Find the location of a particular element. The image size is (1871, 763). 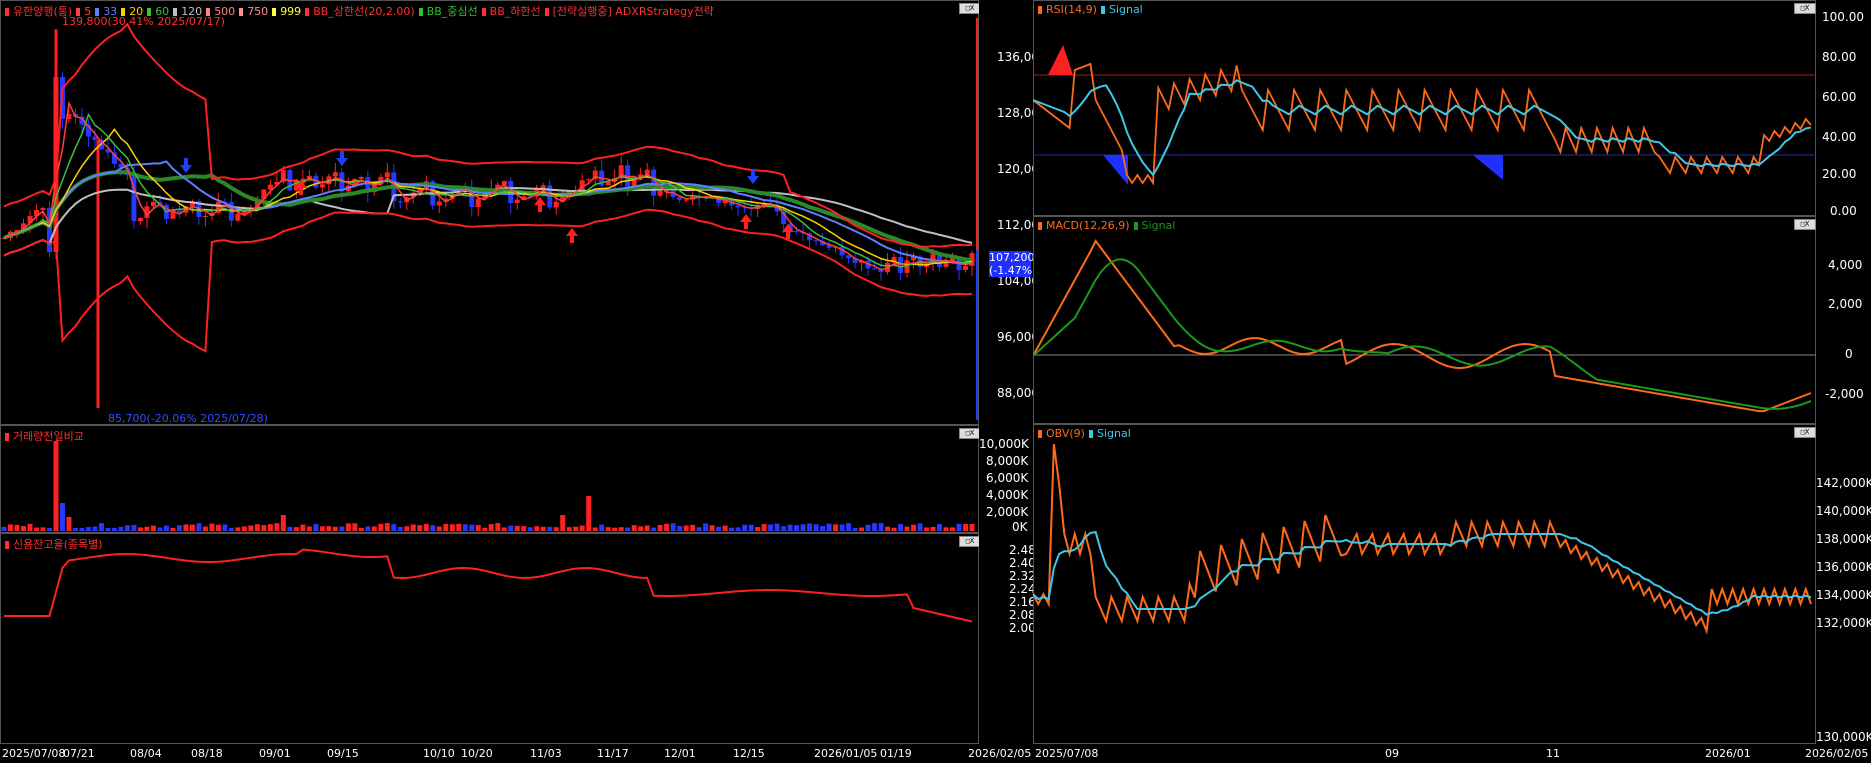

obv-tick: 134,000K is located at coordinates (1843, 595).